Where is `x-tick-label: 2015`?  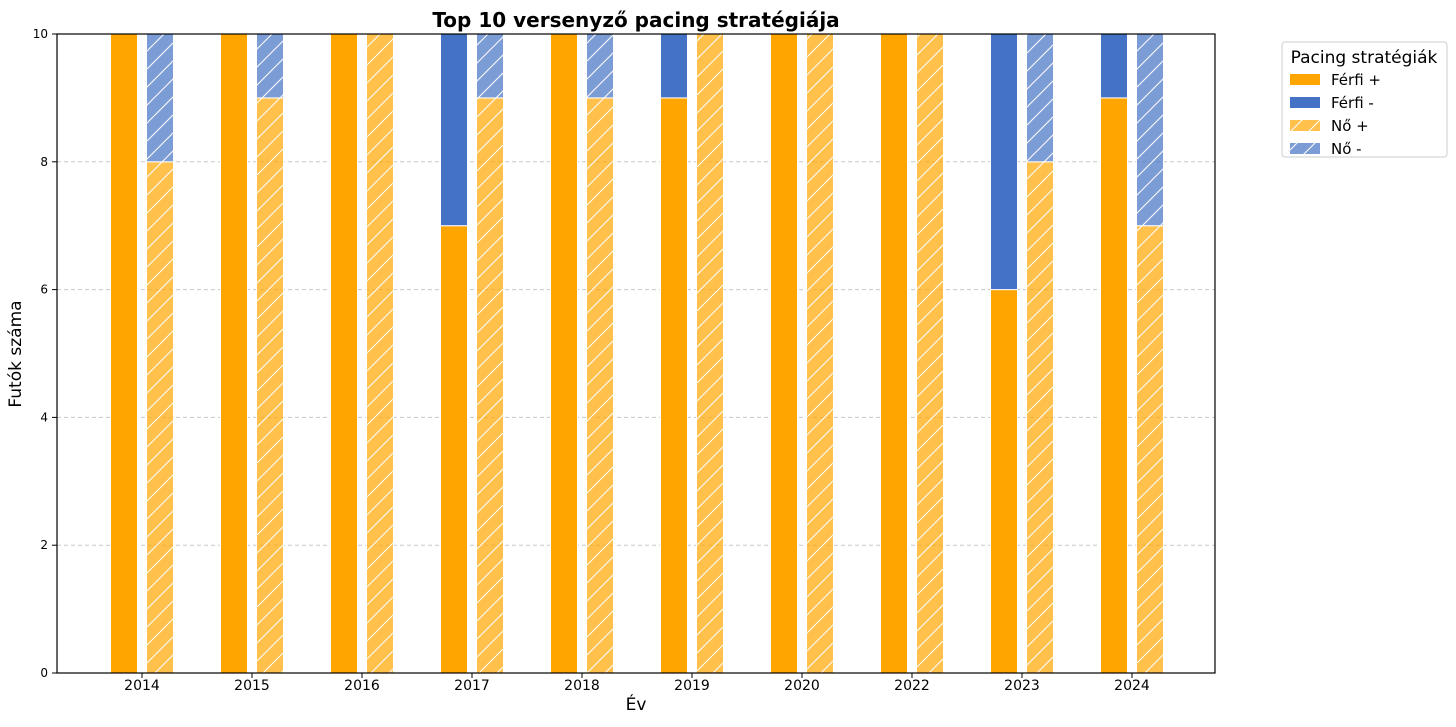
x-tick-label: 2015 is located at coordinates (252, 686).